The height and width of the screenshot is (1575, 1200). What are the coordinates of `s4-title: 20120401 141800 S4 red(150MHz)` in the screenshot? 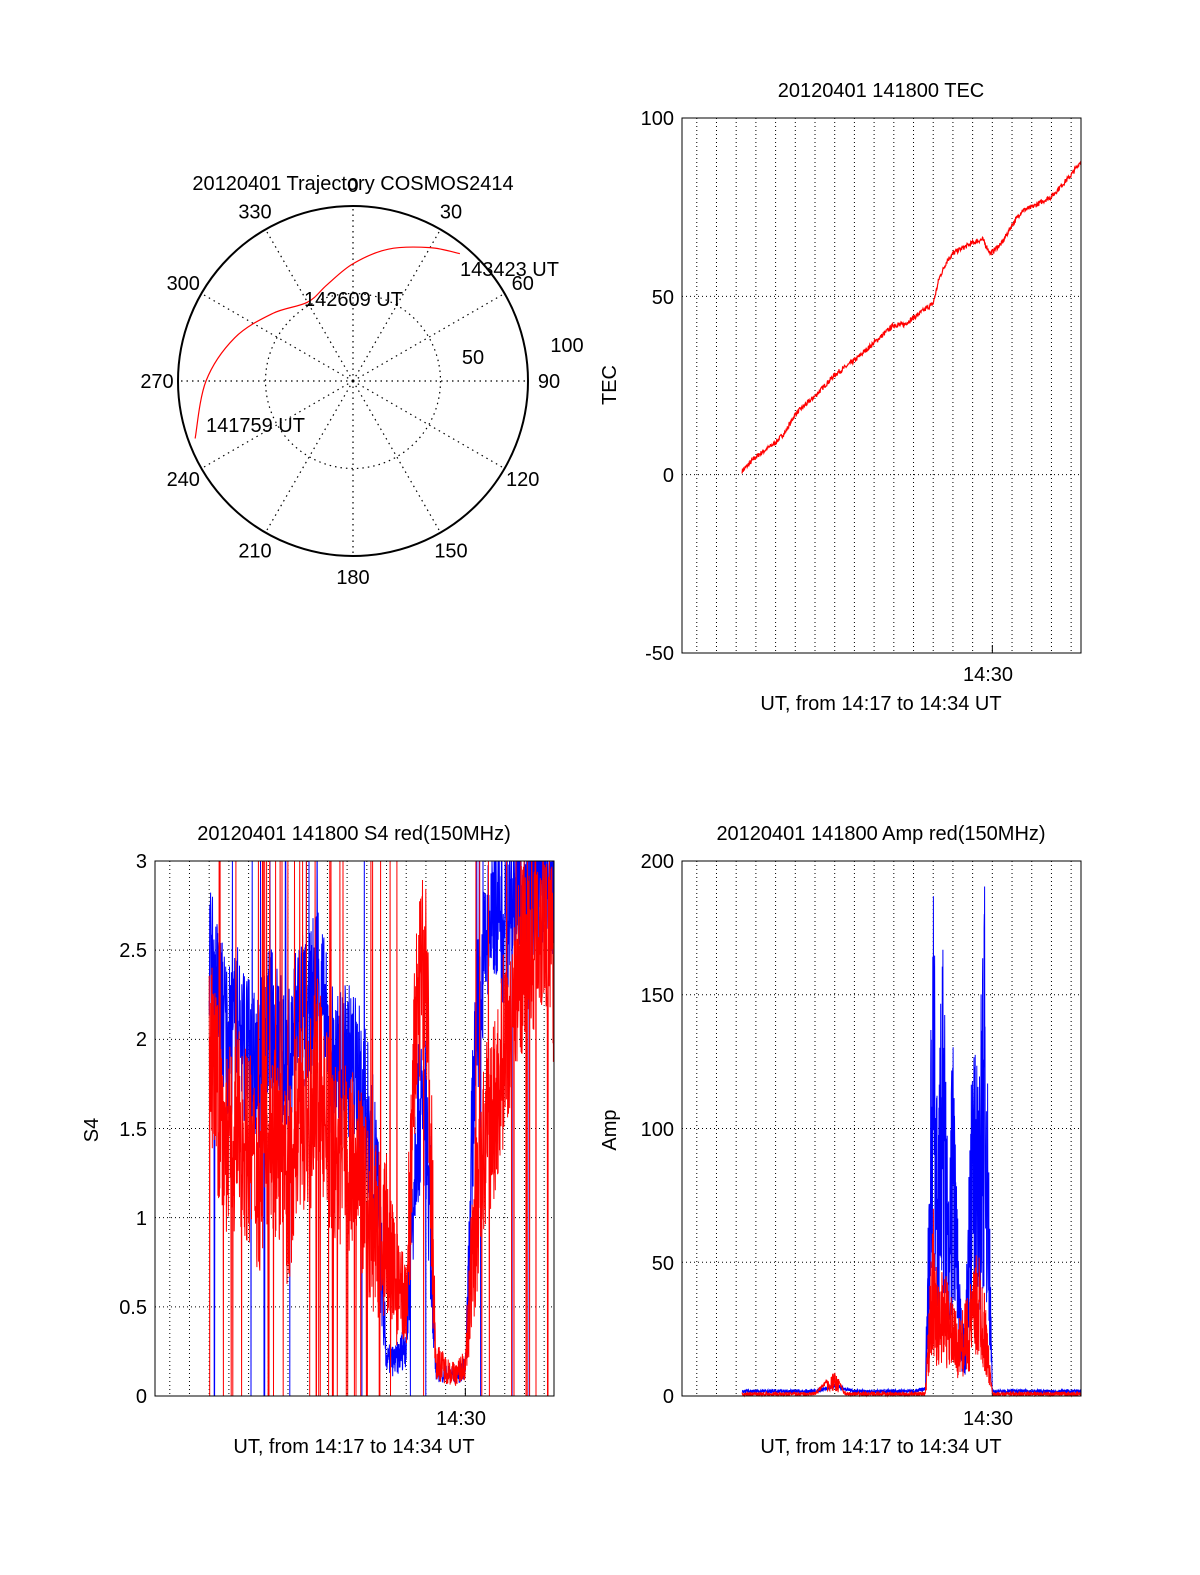 It's located at (354, 834).